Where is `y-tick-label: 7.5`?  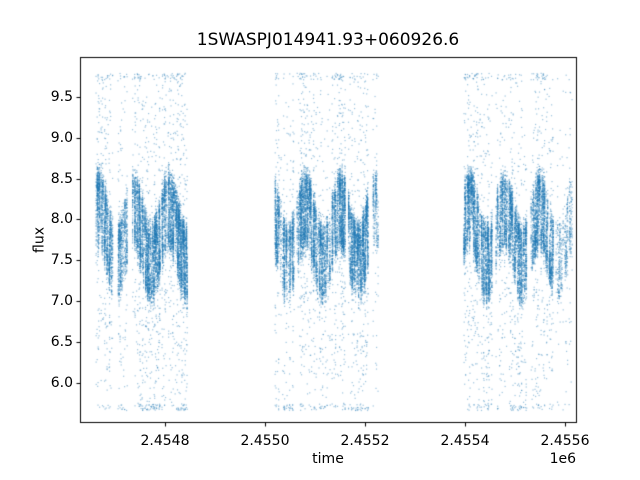
y-tick-label: 7.5 is located at coordinates (61, 260).